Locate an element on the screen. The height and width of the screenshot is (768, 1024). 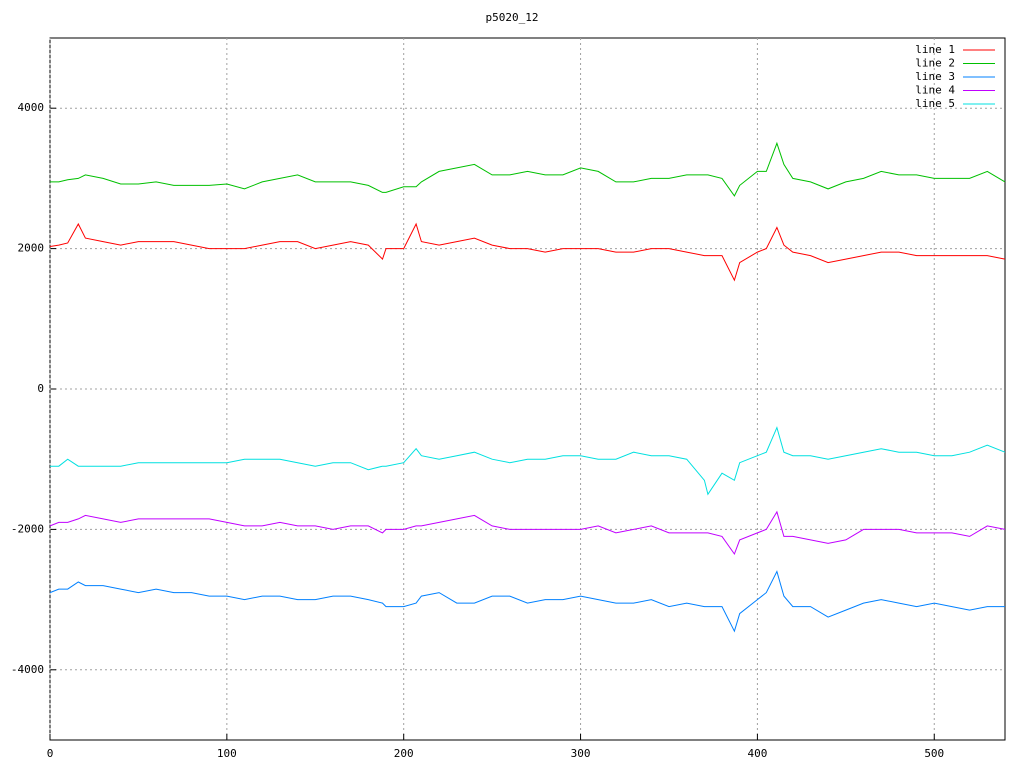
y-tick-label: 4000 is located at coordinates (31, 107).